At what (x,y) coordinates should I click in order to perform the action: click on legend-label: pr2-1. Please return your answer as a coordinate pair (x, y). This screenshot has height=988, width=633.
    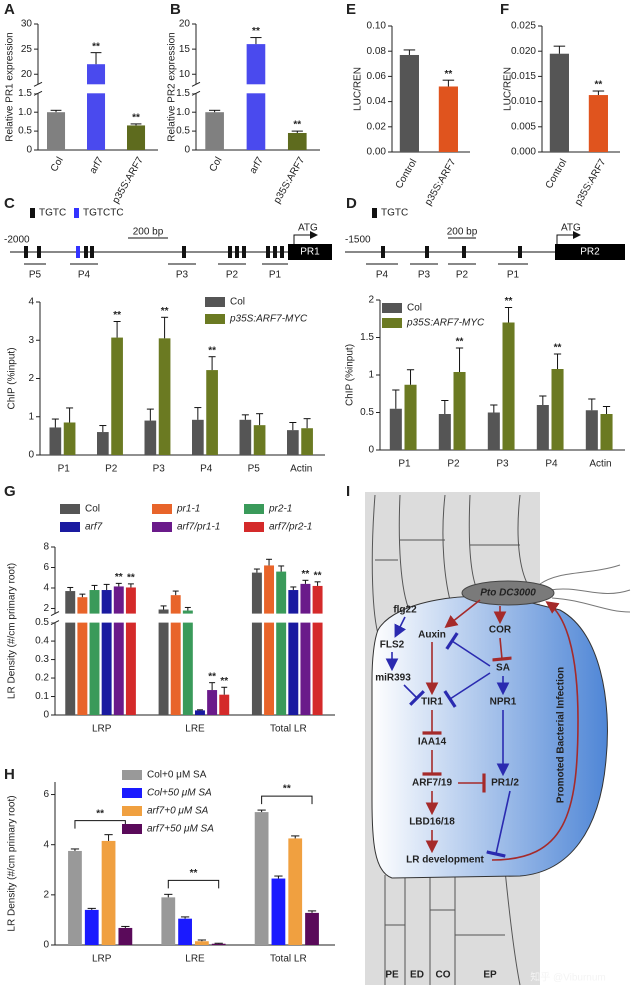
    Looking at the image, I should click on (280, 509).